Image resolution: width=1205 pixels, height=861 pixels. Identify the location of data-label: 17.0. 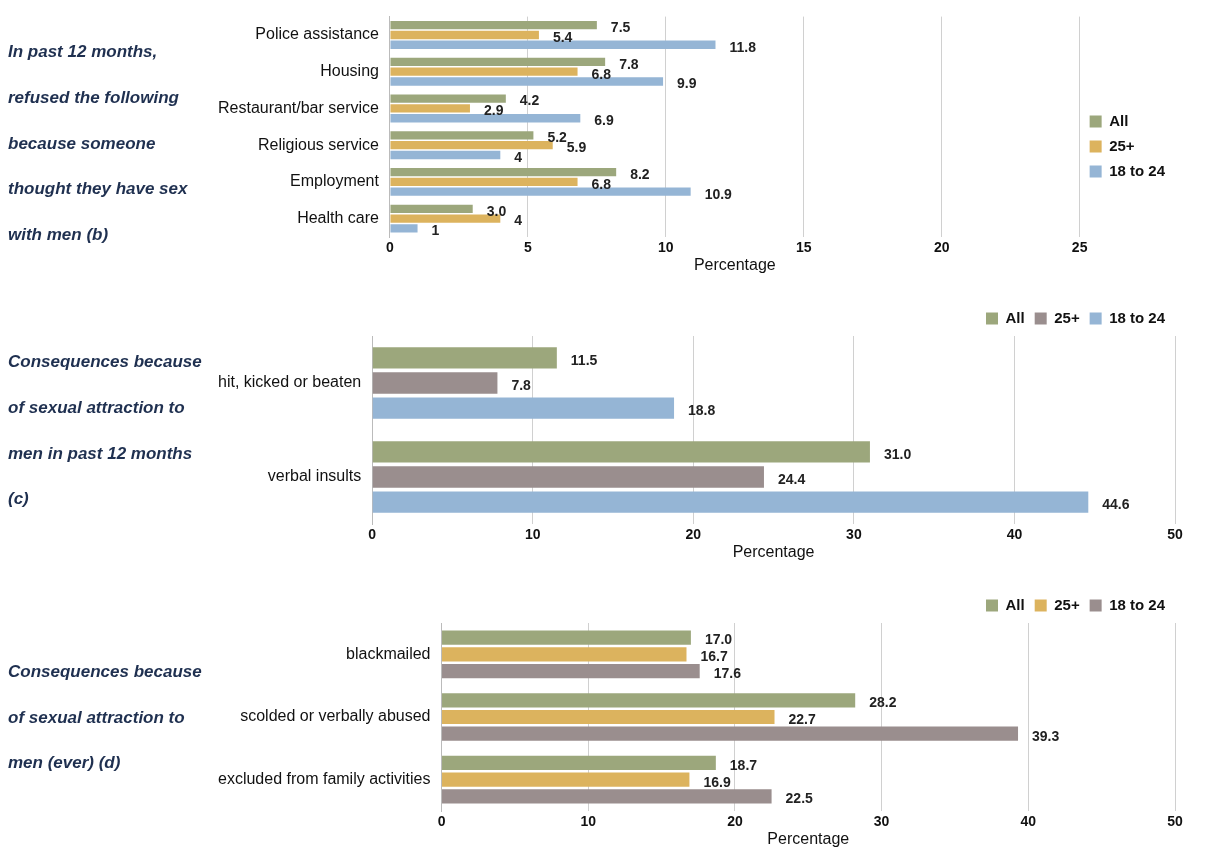
(718, 638).